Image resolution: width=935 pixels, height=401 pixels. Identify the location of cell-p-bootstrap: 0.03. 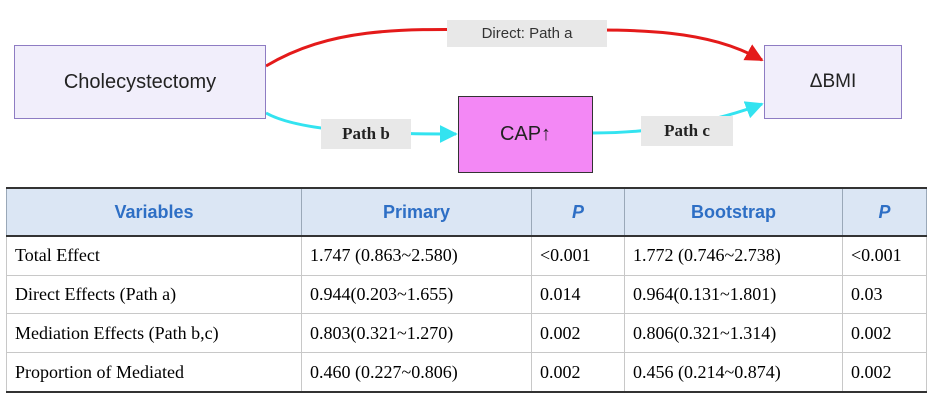
(884, 294).